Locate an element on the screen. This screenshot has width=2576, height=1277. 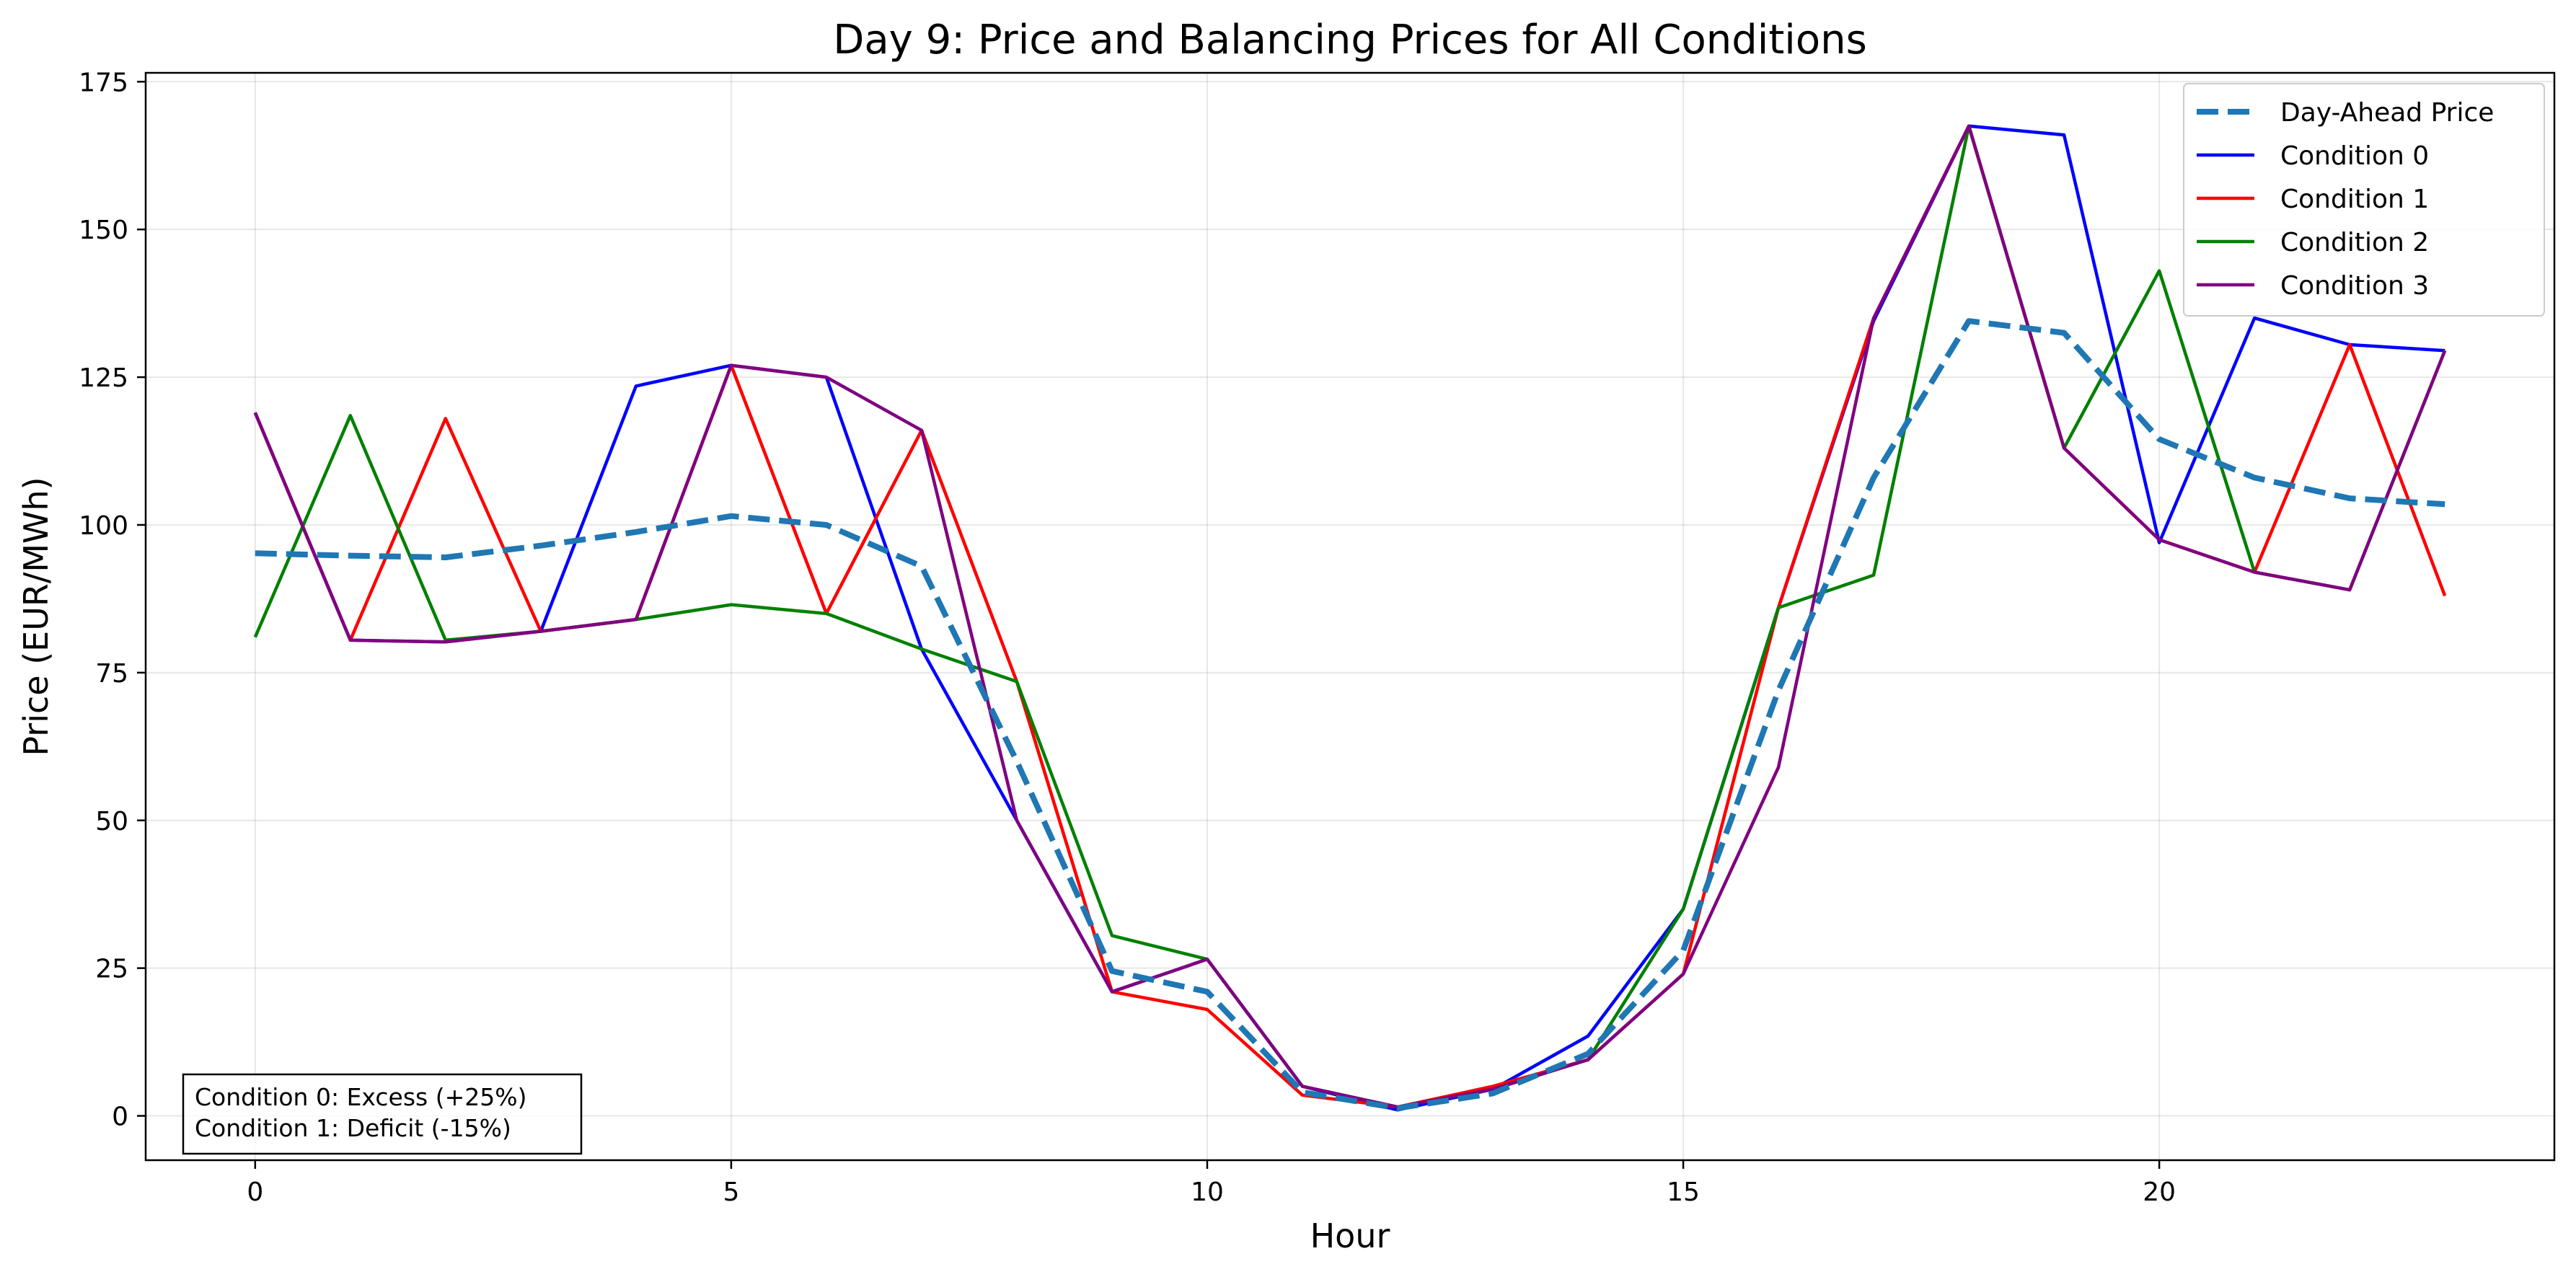
annotation-line-0: Condition 0: Excess (+25%) is located at coordinates (360, 1097).